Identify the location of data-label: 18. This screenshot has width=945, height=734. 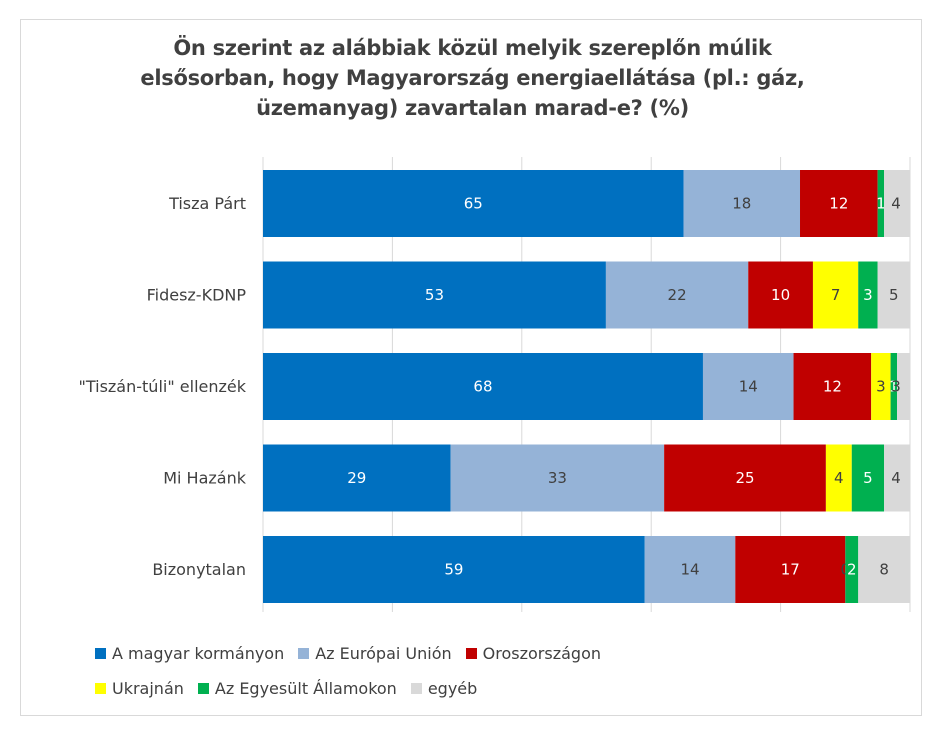
(741, 204).